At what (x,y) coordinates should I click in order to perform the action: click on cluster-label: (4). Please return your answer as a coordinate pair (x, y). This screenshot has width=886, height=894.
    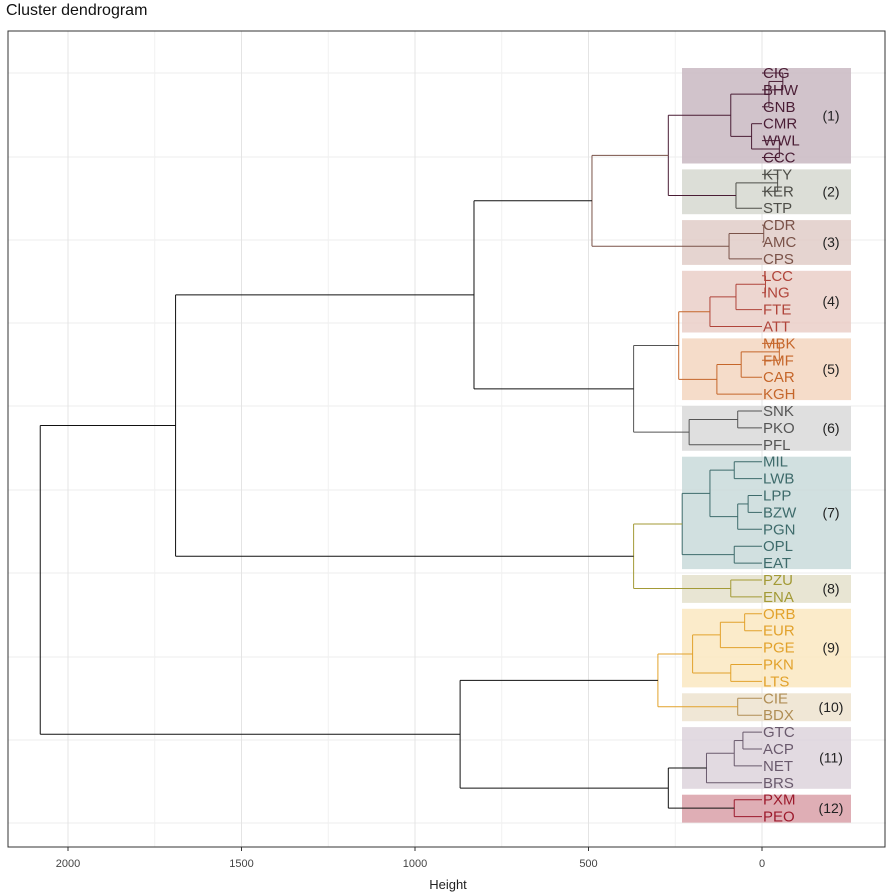
    Looking at the image, I should click on (830, 301).